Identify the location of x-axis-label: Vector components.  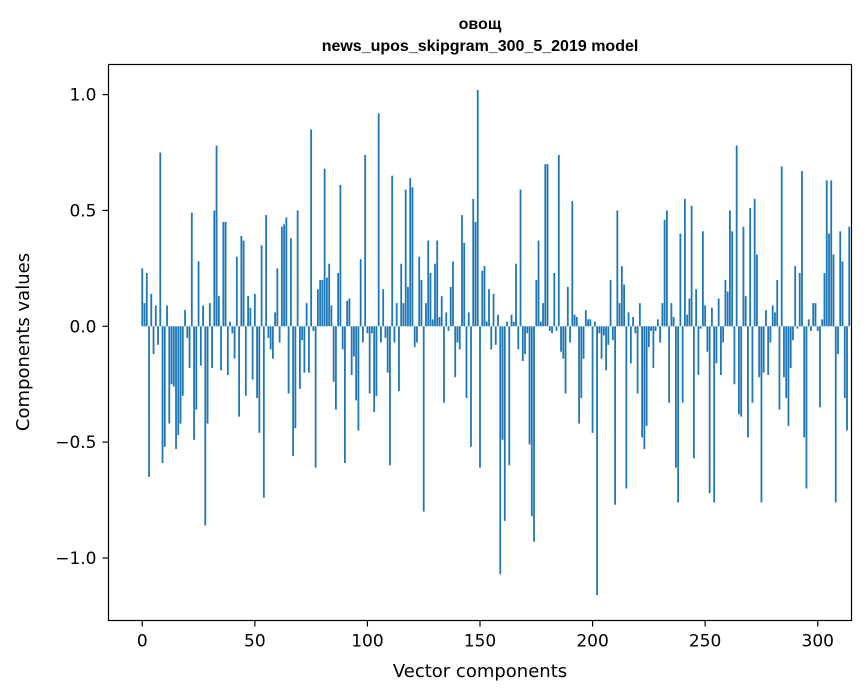
(480, 671).